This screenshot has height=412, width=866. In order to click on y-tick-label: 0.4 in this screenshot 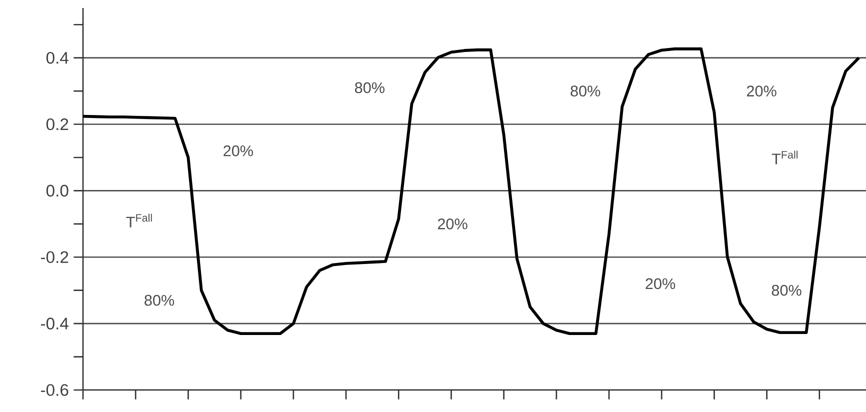, I will do `click(57, 58)`.